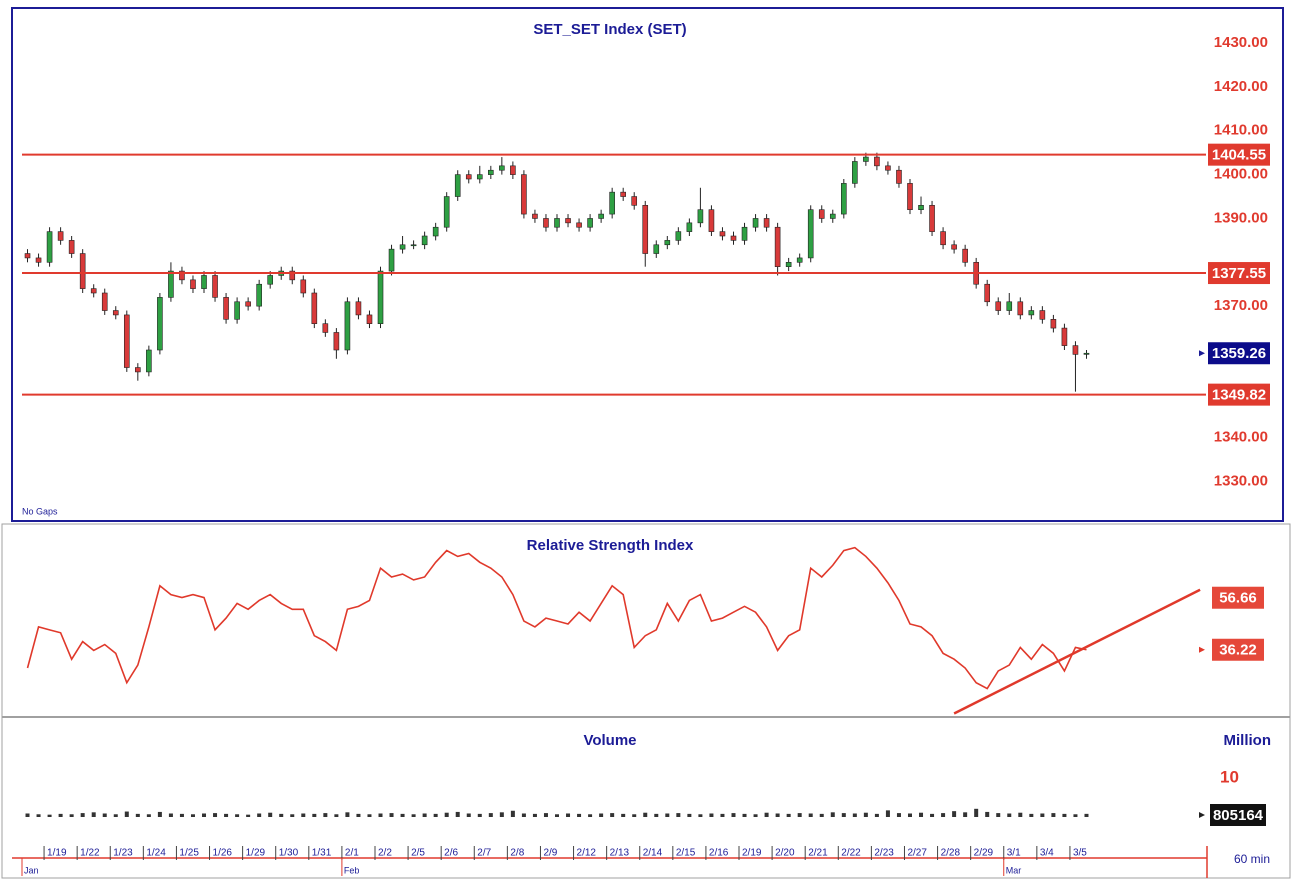  Describe the element at coordinates (1202, 815) in the screenshot. I see `volume-pointer` at that location.